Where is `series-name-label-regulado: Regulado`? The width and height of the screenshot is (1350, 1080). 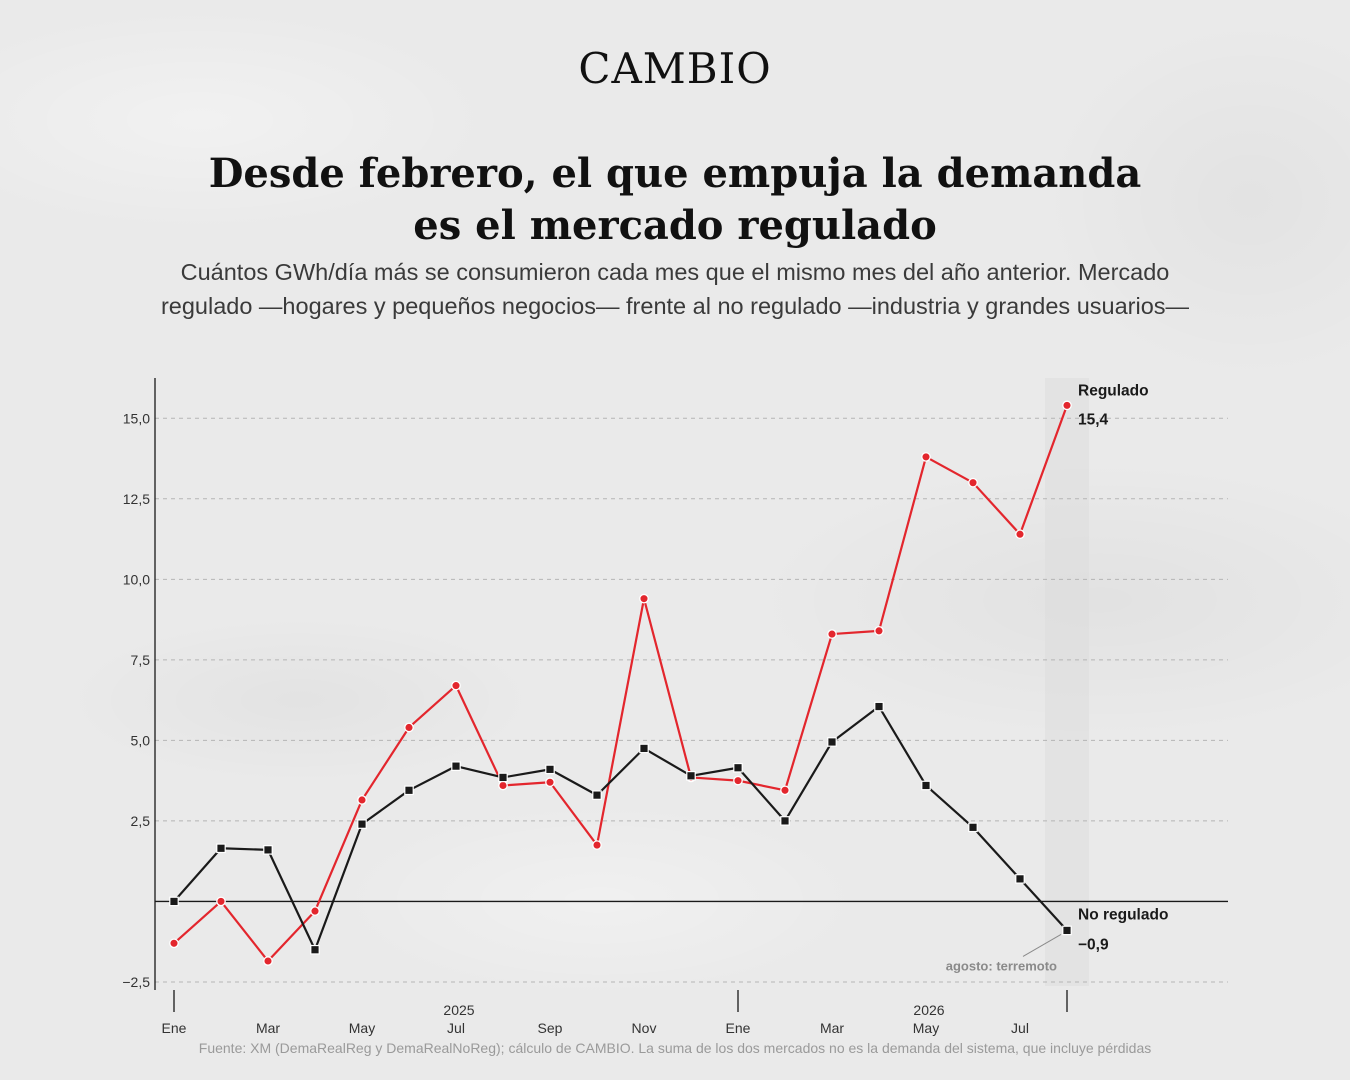 series-name-label-regulado: Regulado is located at coordinates (1113, 390).